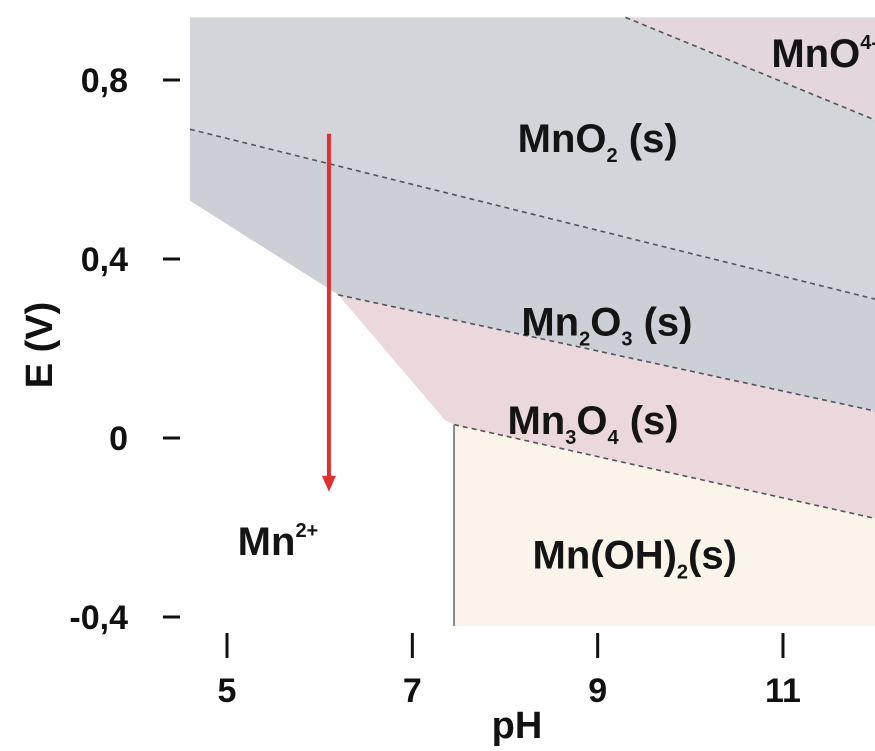 The image size is (875, 751). What do you see at coordinates (597, 691) in the screenshot?
I see `x-tick-label: 9` at bounding box center [597, 691].